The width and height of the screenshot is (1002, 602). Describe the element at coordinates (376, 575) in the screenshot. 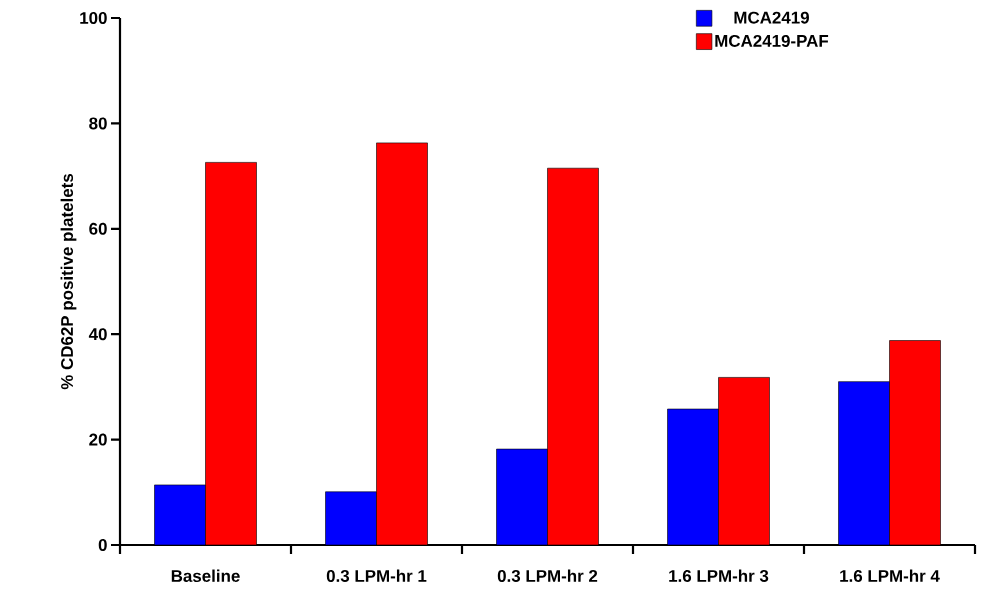

I see `x-tick-label: 0.3 LPM-hr 1` at that location.